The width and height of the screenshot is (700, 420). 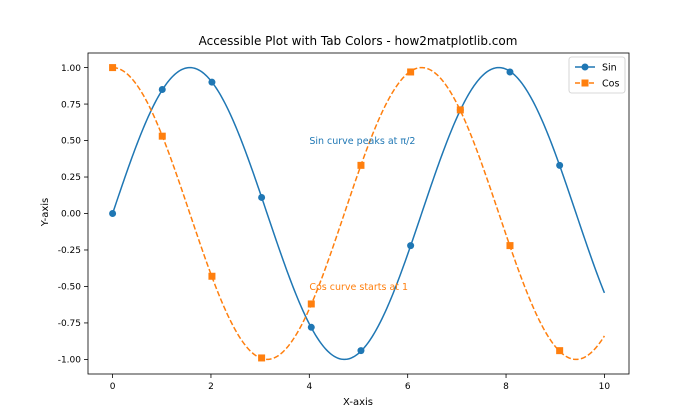 I want to click on x-tick-label: 8, so click(x=506, y=387).